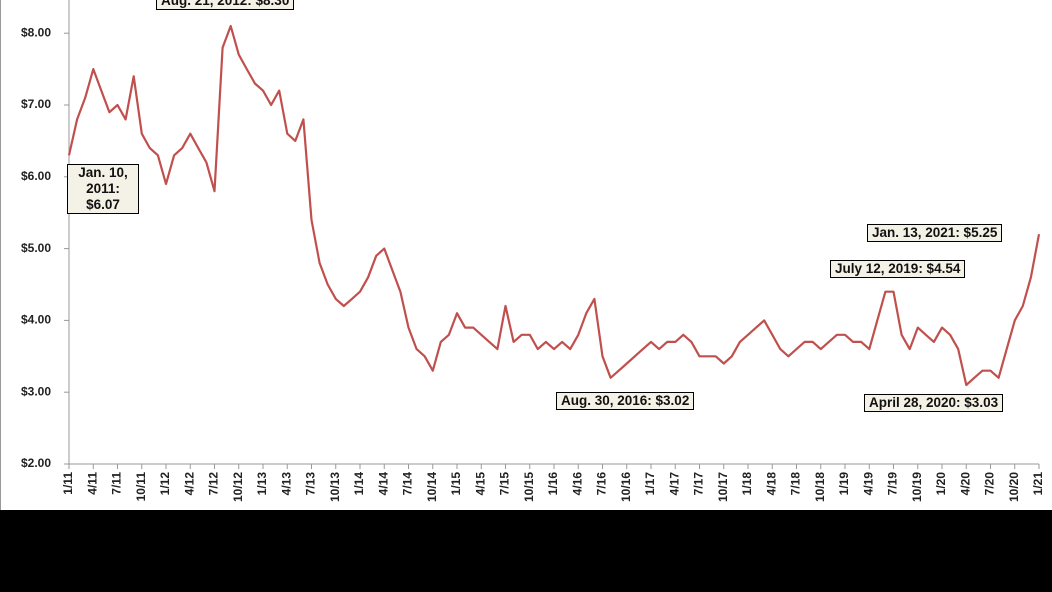 The image size is (1052, 592). I want to click on annotation: July 12, 2019: $4.54, so click(898, 269).